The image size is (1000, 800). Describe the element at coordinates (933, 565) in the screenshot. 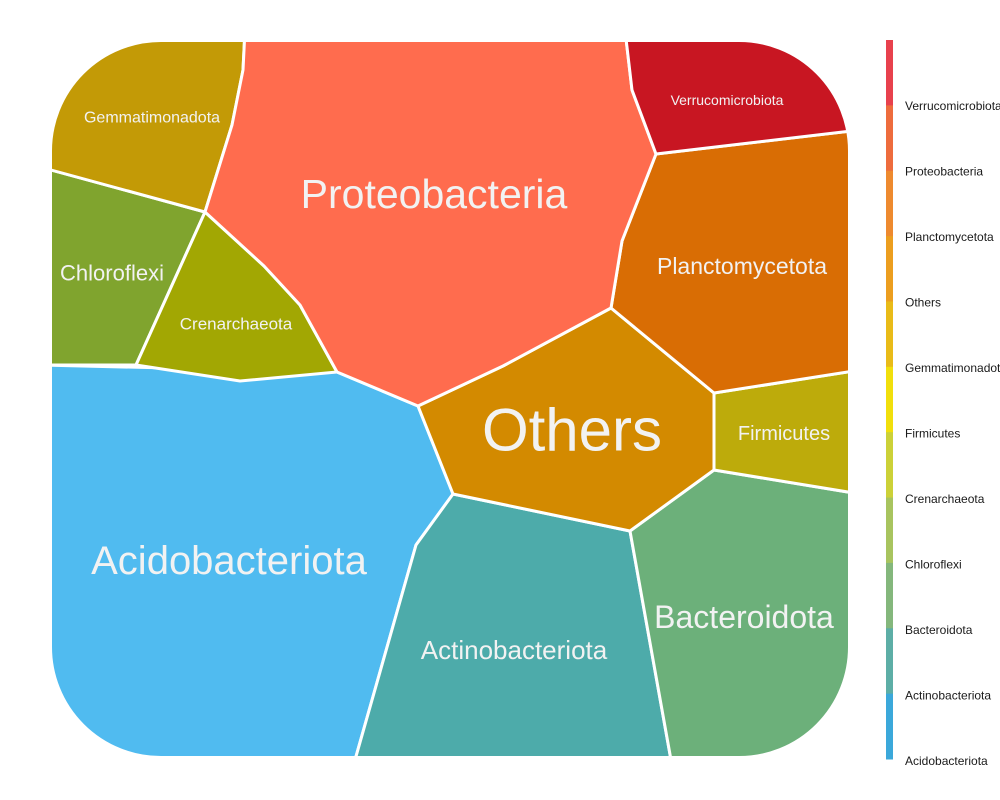

I see `legend-label-chloroflexi: Chloroflexi` at that location.